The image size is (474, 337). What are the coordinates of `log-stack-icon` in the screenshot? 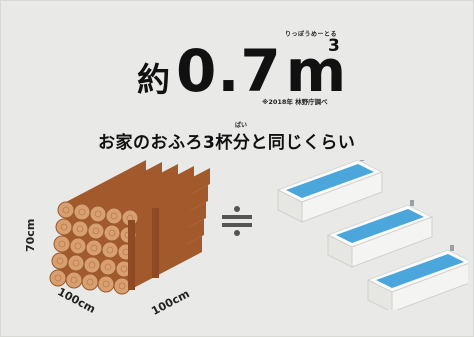 It's located at (129, 227).